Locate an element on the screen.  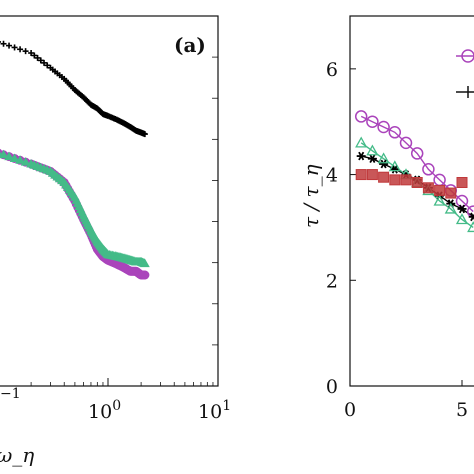
panel-a-label: (a) is located at coordinates (190, 45).